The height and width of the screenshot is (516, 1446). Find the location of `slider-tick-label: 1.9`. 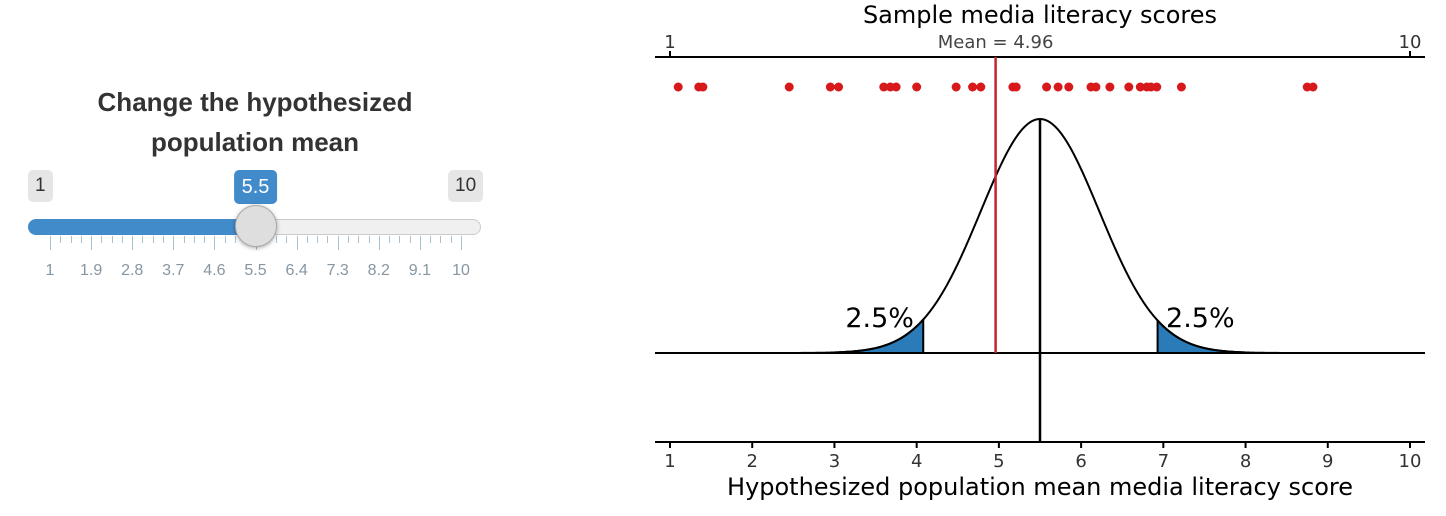

slider-tick-label: 1.9 is located at coordinates (91, 270).